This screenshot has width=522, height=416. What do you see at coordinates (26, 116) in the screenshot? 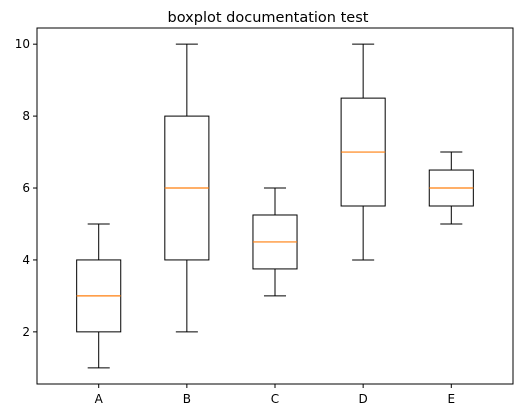
I see `y-tick-label: 8` at bounding box center [26, 116].